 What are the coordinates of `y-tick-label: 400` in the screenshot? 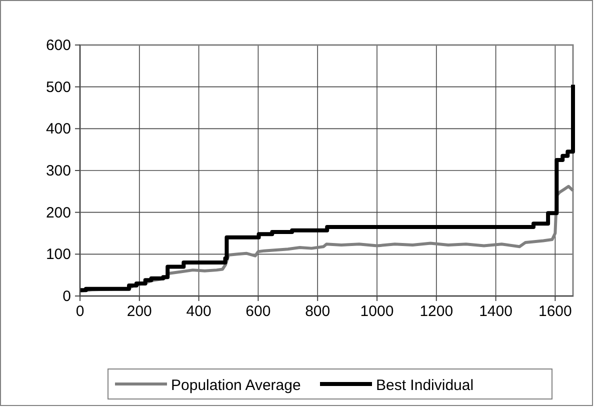 It's located at (58, 129).